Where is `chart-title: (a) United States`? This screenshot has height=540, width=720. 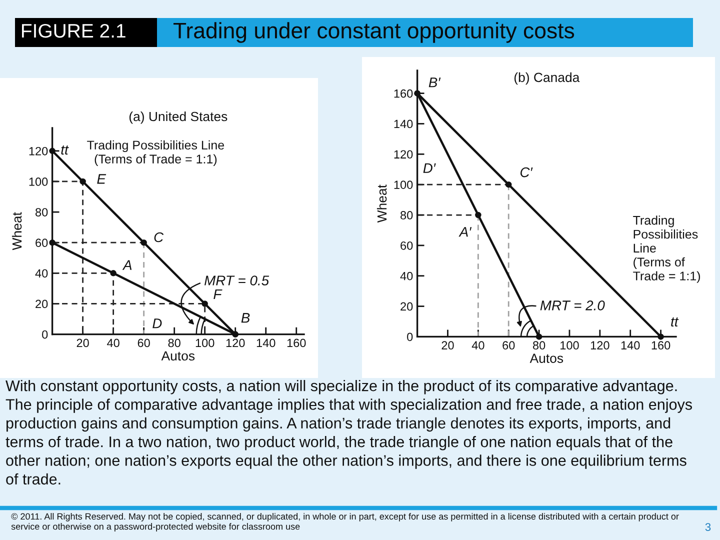
chart-title: (a) United States is located at coordinates (178, 117).